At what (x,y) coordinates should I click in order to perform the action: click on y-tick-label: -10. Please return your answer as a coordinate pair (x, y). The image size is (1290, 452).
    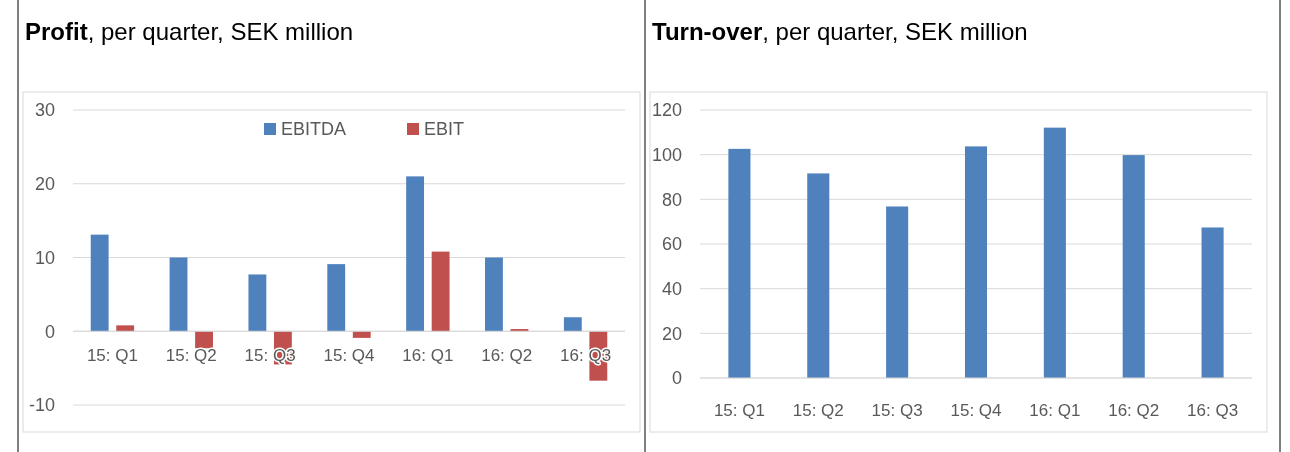
    Looking at the image, I should click on (41, 405).